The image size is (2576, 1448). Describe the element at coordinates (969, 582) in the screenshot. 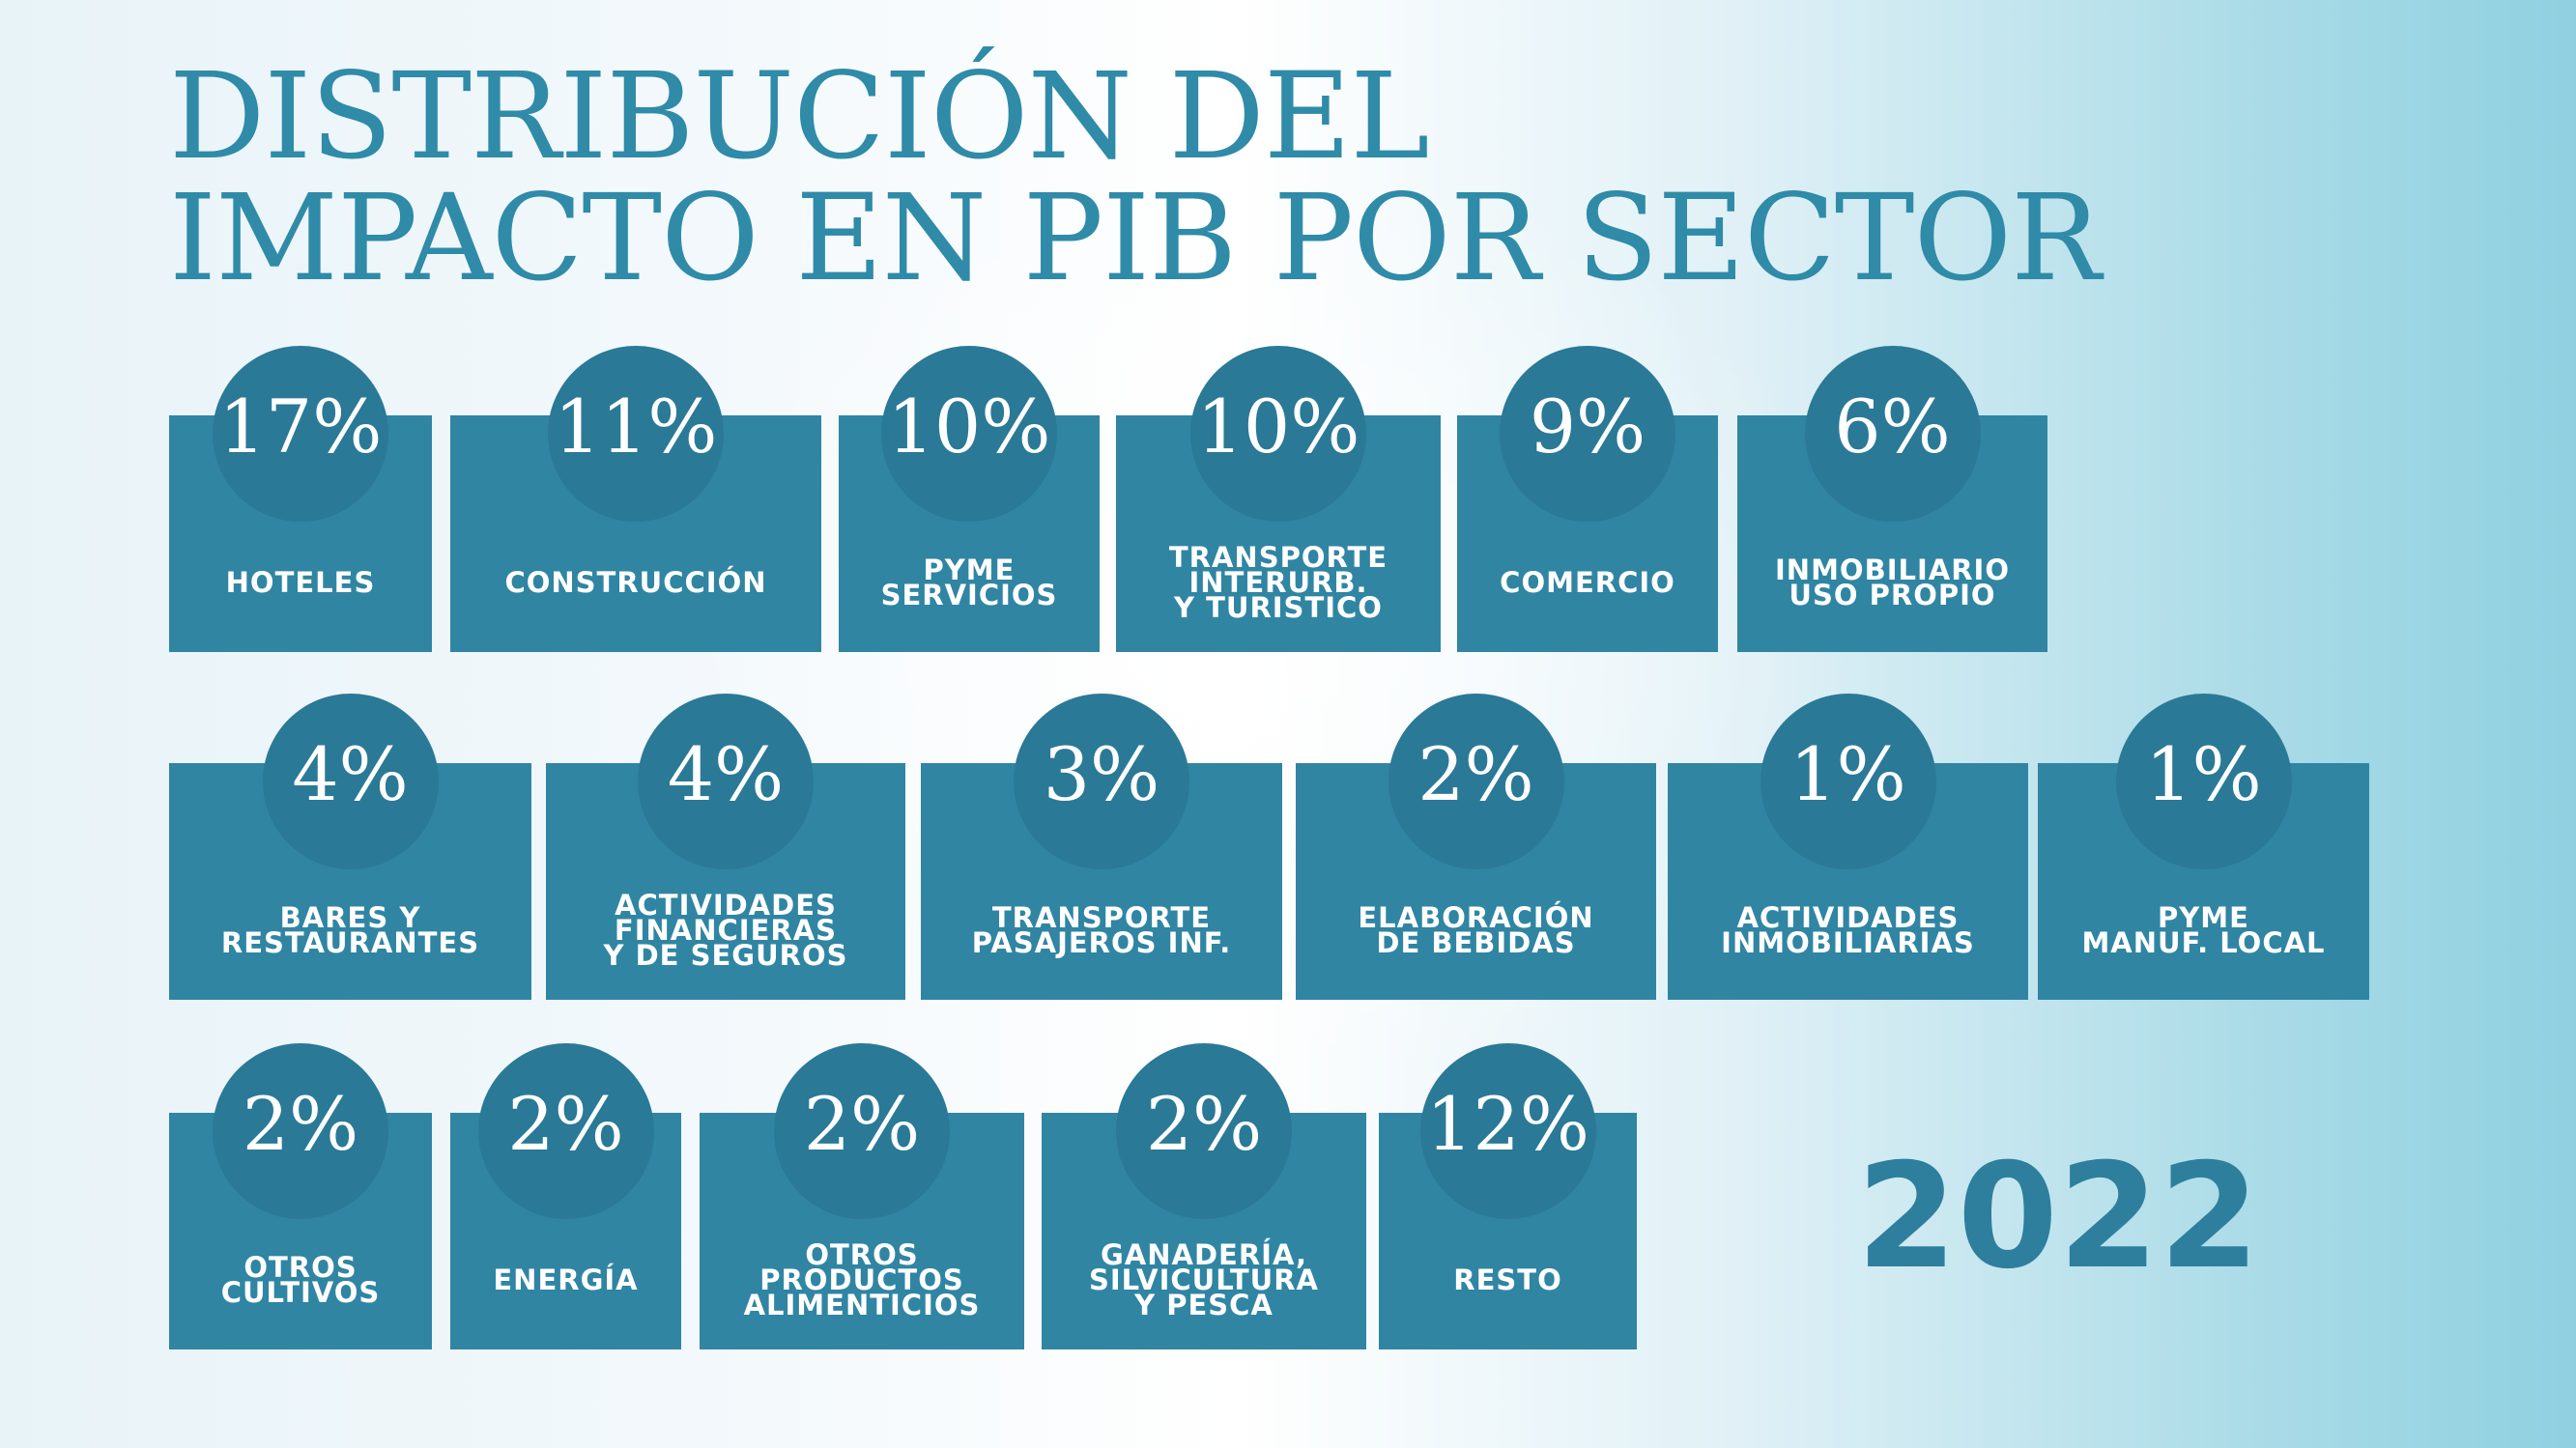

I see `sector-label: PYME SERVICIOS` at that location.